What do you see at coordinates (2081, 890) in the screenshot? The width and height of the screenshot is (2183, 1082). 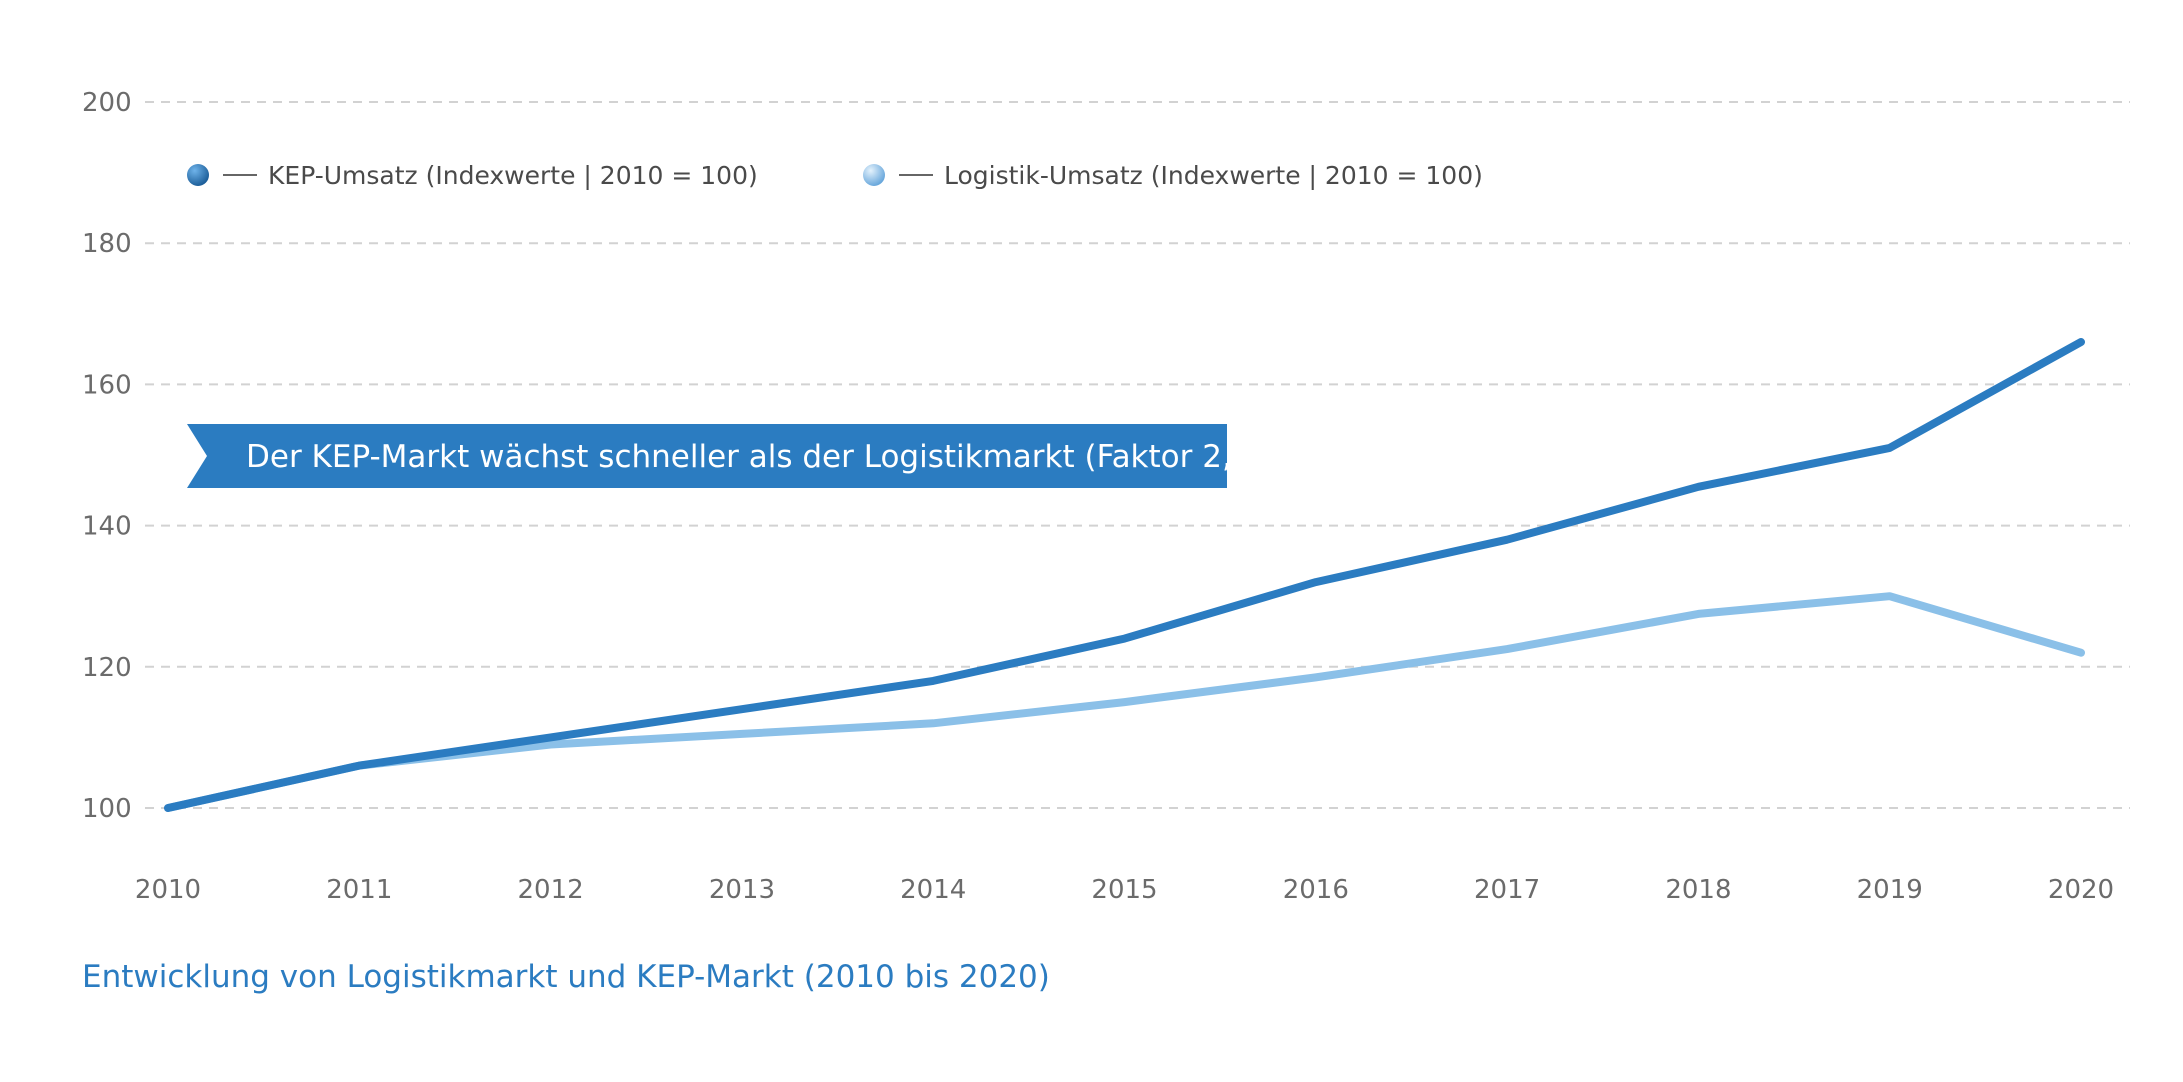 I see `x-tick-label-2020: 2020` at bounding box center [2081, 890].